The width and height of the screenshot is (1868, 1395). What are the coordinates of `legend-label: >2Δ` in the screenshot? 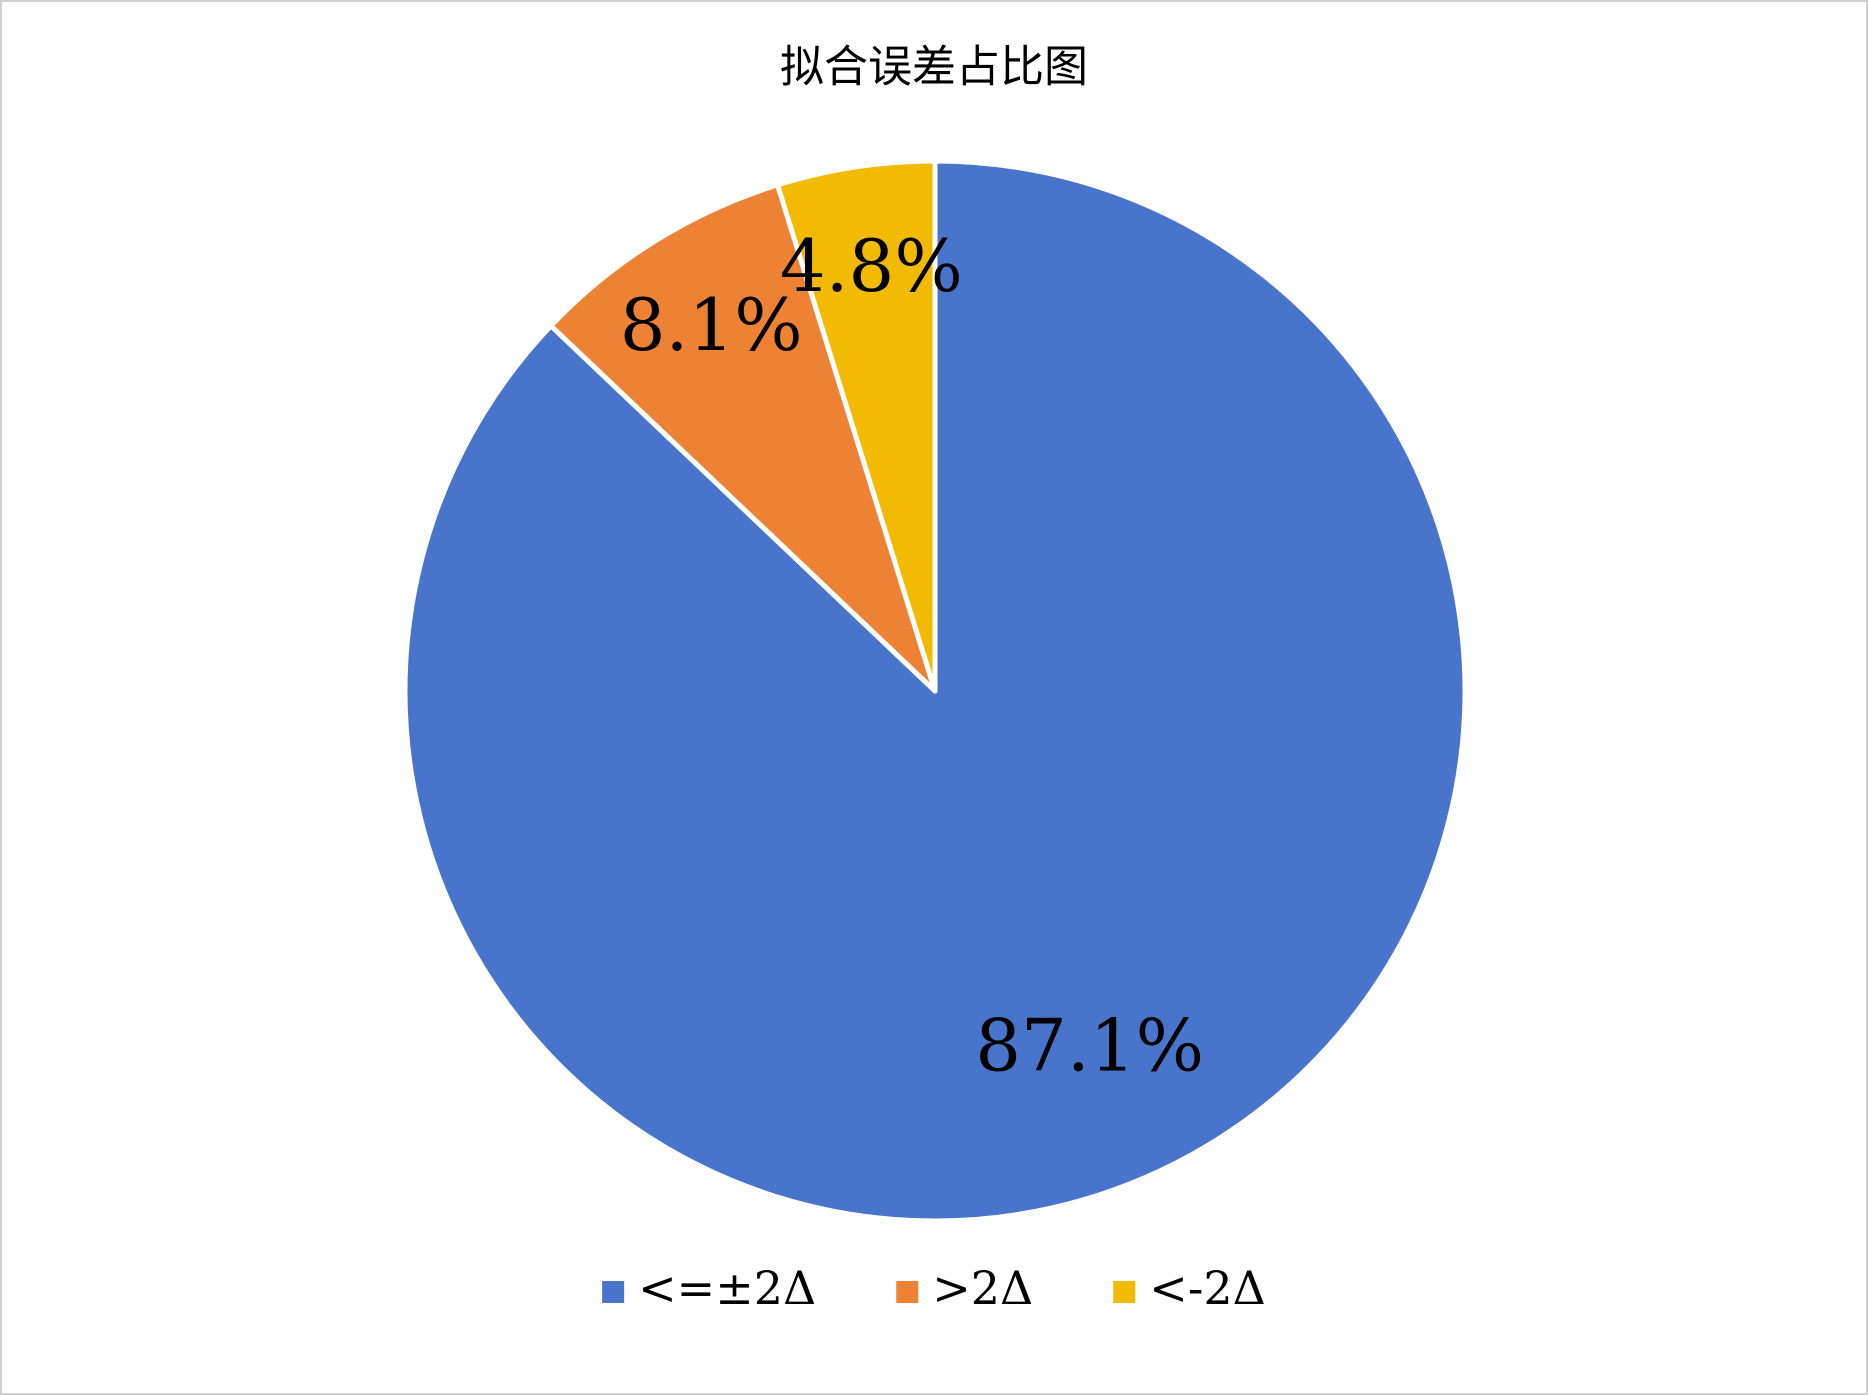 It's located at (982, 1288).